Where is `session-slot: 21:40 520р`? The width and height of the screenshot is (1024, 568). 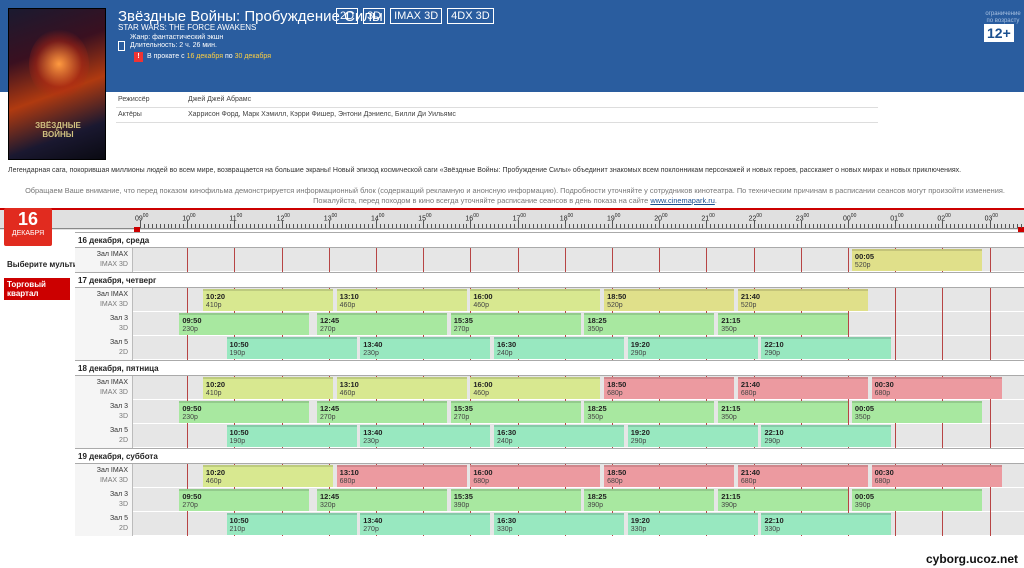 session-slot: 21:40 520р is located at coordinates (802, 300).